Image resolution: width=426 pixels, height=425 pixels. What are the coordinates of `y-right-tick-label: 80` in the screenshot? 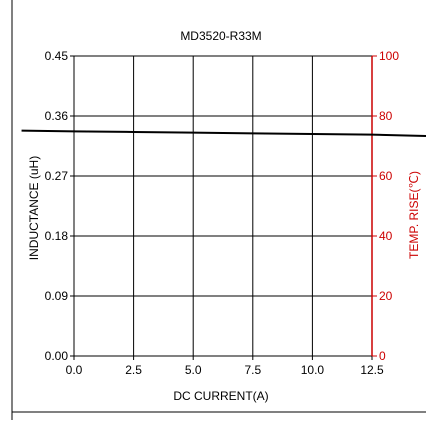 It's located at (386, 116).